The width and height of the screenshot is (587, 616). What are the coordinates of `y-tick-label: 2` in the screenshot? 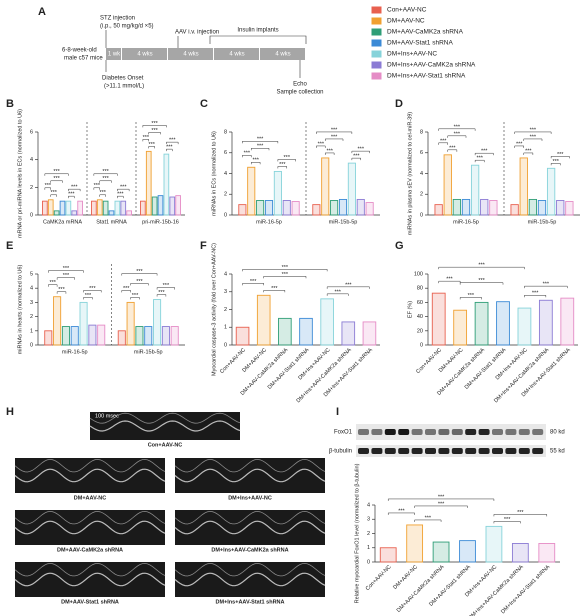 It's located at (368, 534).